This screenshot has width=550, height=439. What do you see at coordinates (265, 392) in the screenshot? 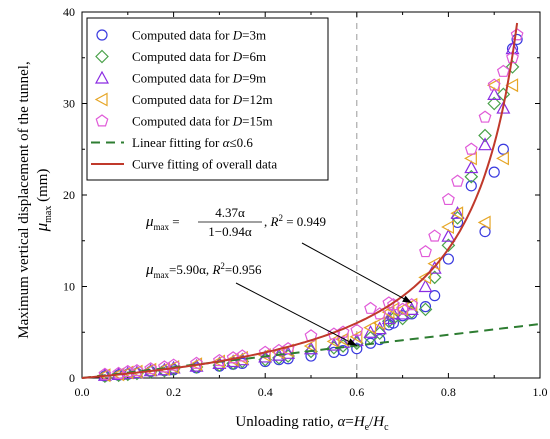
I see `x-tick-label: 0.4` at bounding box center [265, 392].